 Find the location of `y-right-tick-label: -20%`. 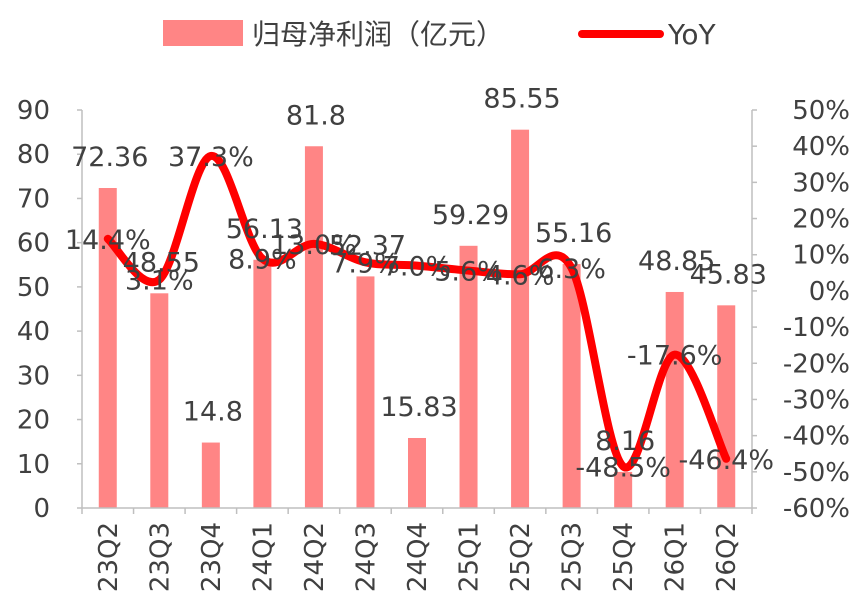

y-right-tick-label: -20% is located at coordinates (816, 364).